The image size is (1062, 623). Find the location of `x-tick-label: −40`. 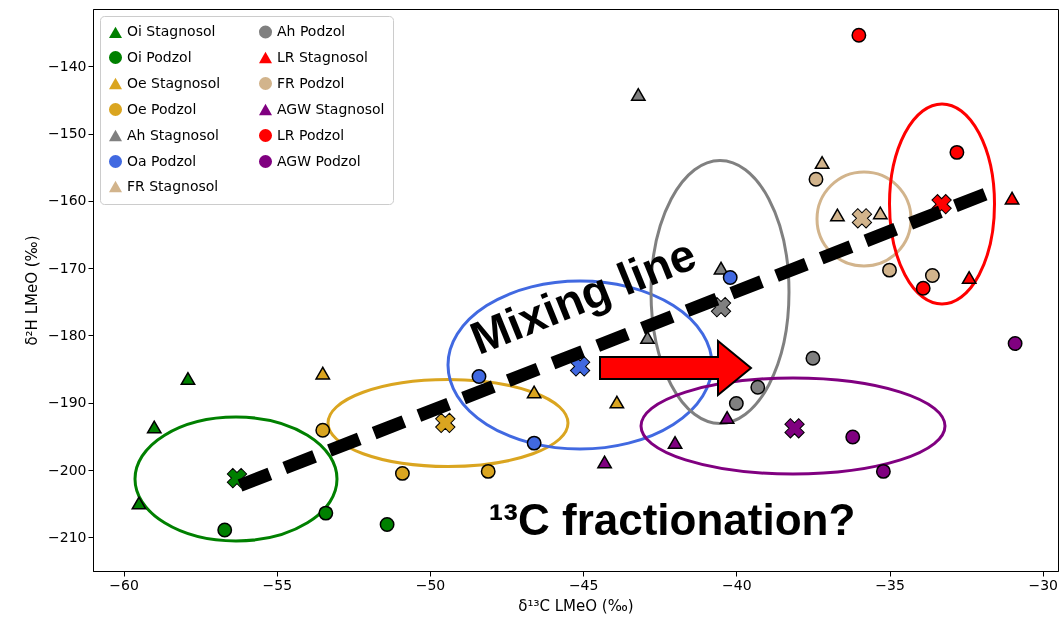

x-tick-label: −40 is located at coordinates (737, 584).